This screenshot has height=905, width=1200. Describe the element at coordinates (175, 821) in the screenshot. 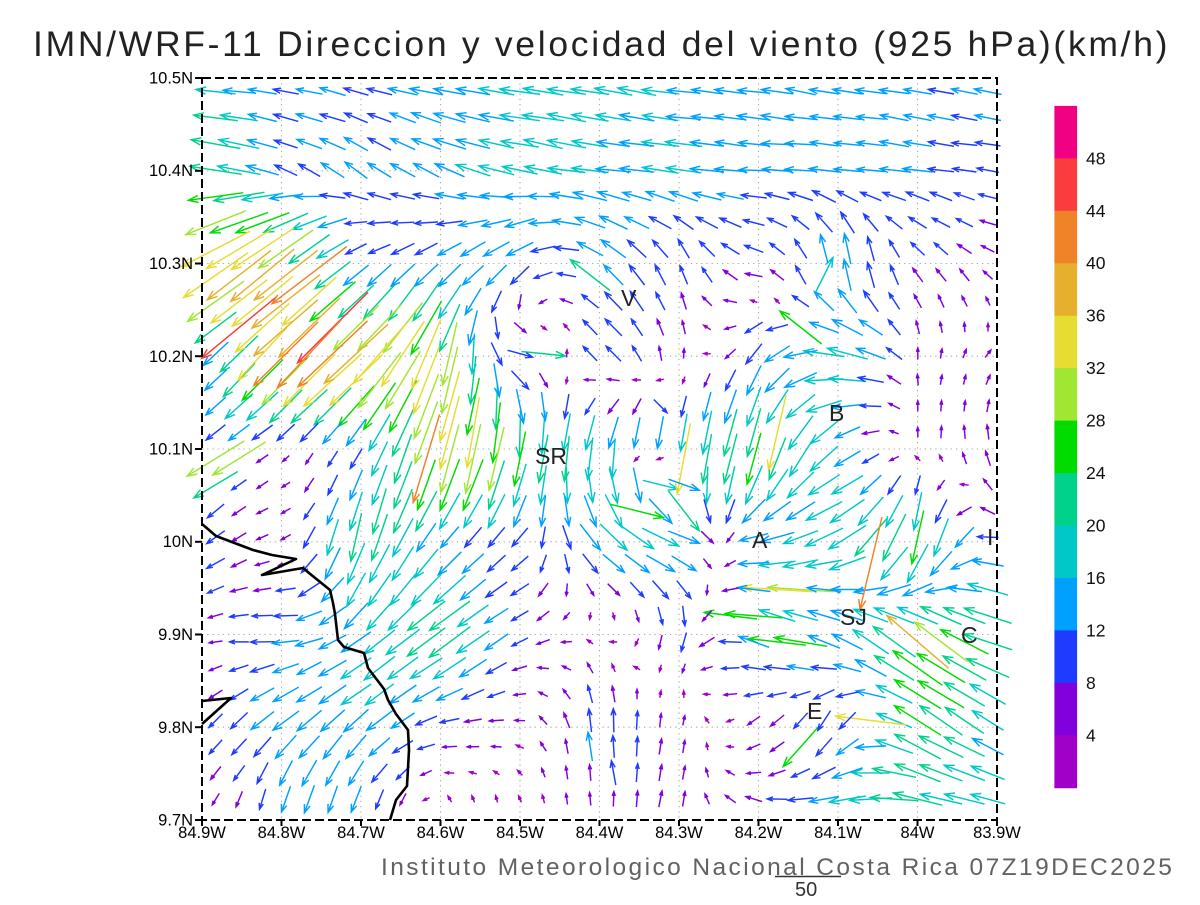

I see `svg-text: 9.7N` at that location.